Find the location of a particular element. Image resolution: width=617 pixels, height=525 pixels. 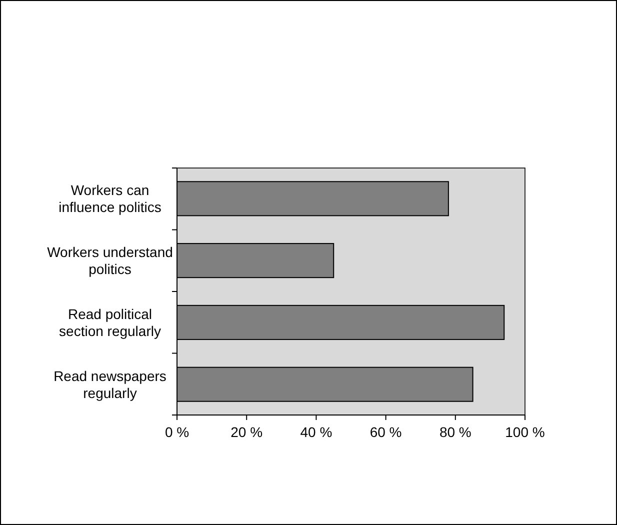

x-tick-label: 60 % is located at coordinates (386, 432).